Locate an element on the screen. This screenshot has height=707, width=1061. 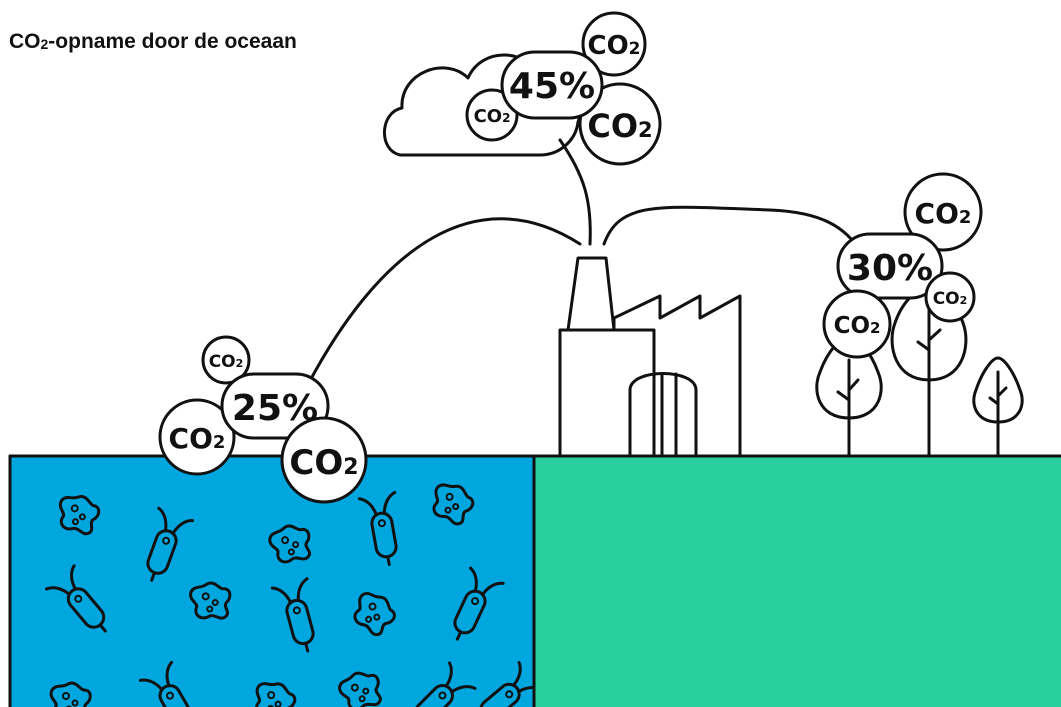
ocean-co2-bubble-small: CO2 is located at coordinates (226, 360).